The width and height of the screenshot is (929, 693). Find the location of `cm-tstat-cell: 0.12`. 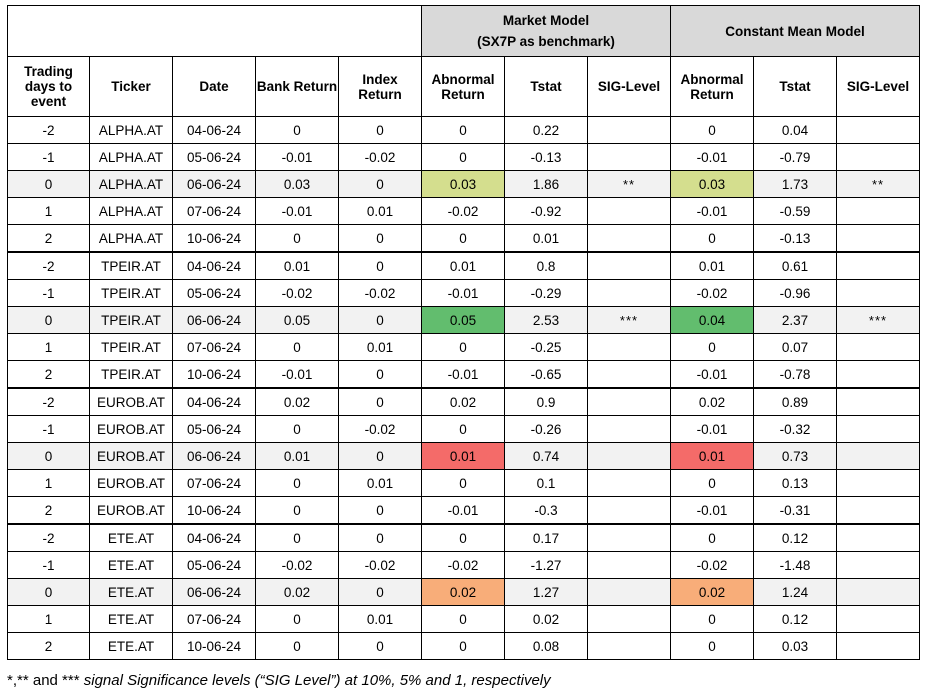

cm-tstat-cell: 0.12 is located at coordinates (795, 537).